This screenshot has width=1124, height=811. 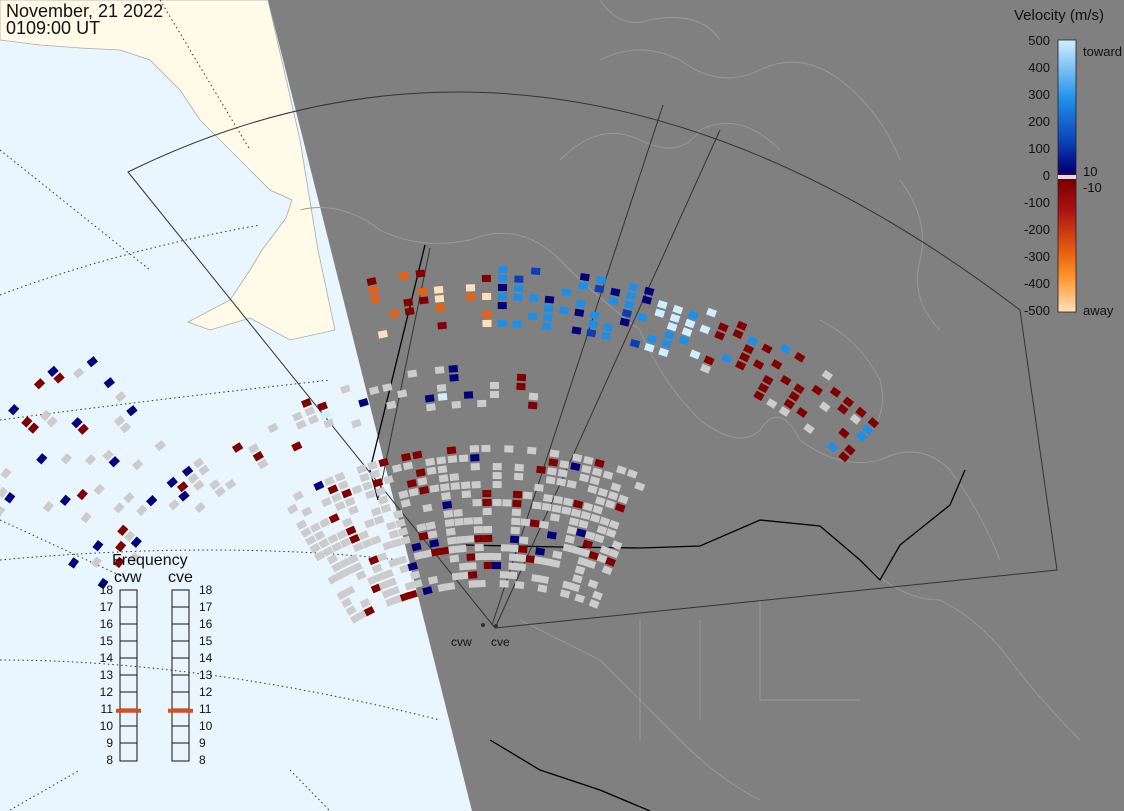 I want to click on colorbar-tick: -500, so click(x=1037, y=310).